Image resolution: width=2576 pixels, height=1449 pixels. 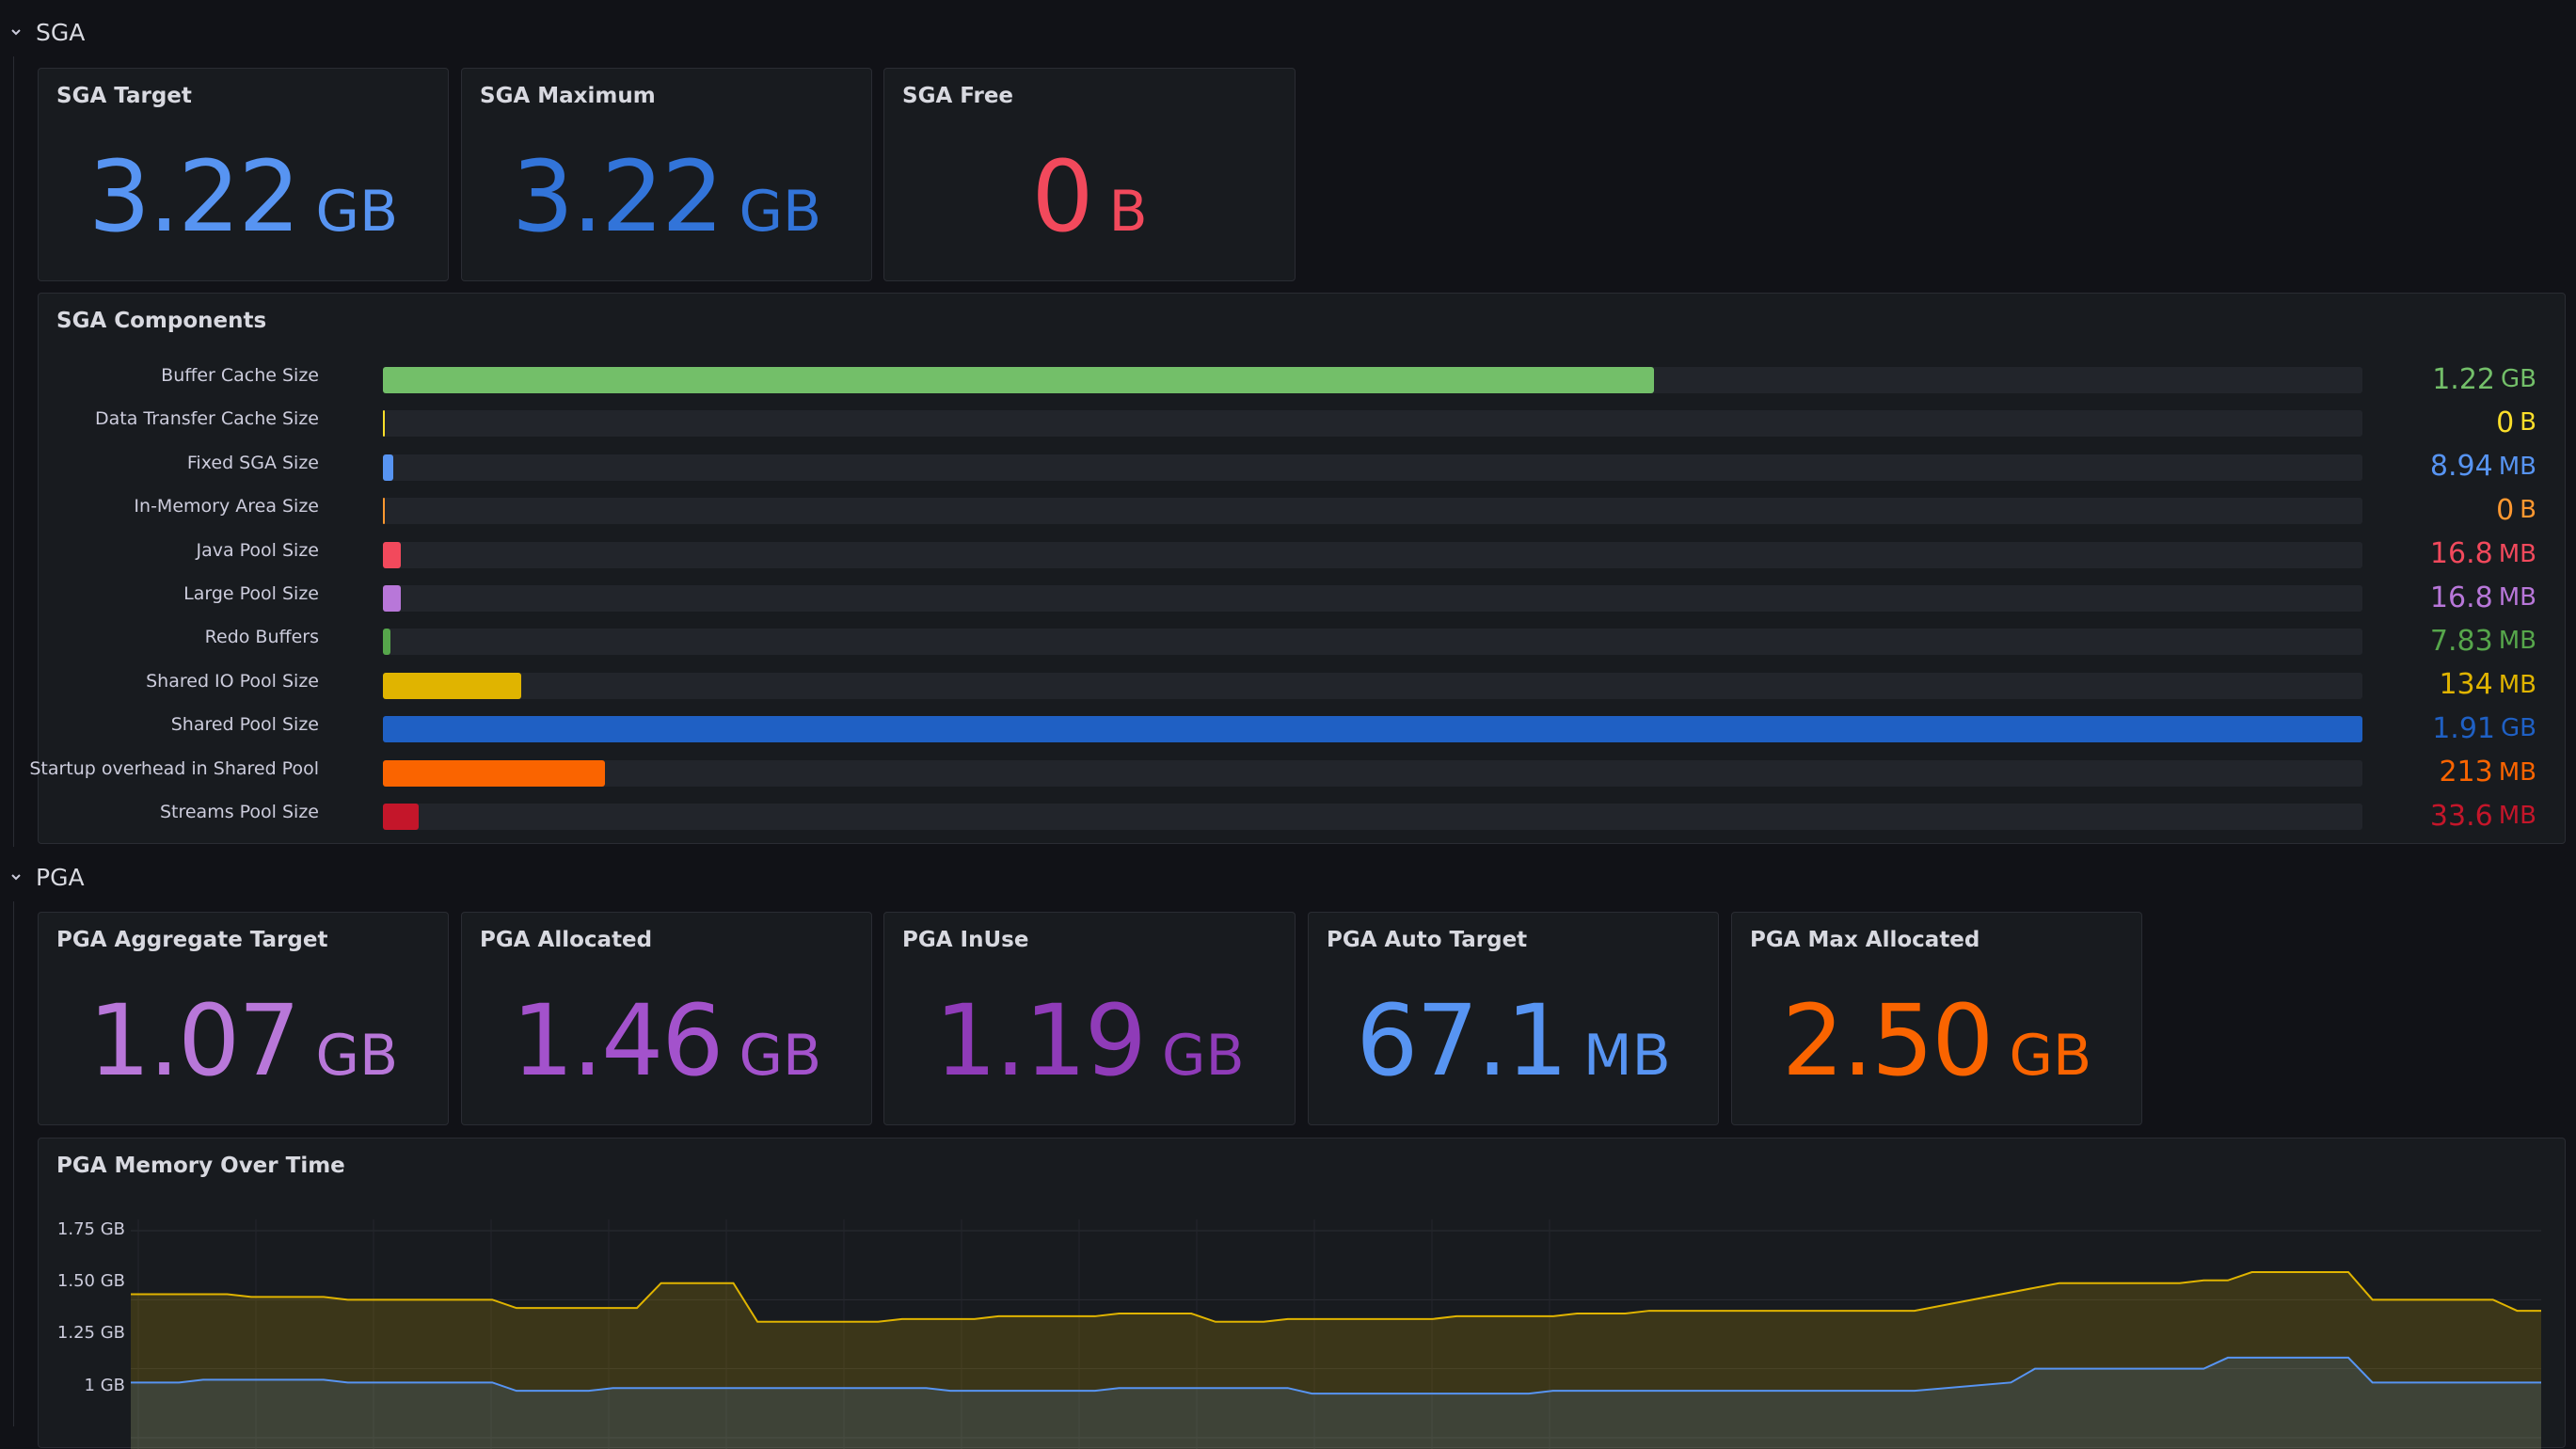 I want to click on bar-gauge-row: Streams Pool Size 33.6 MB, so click(x=1302, y=813).